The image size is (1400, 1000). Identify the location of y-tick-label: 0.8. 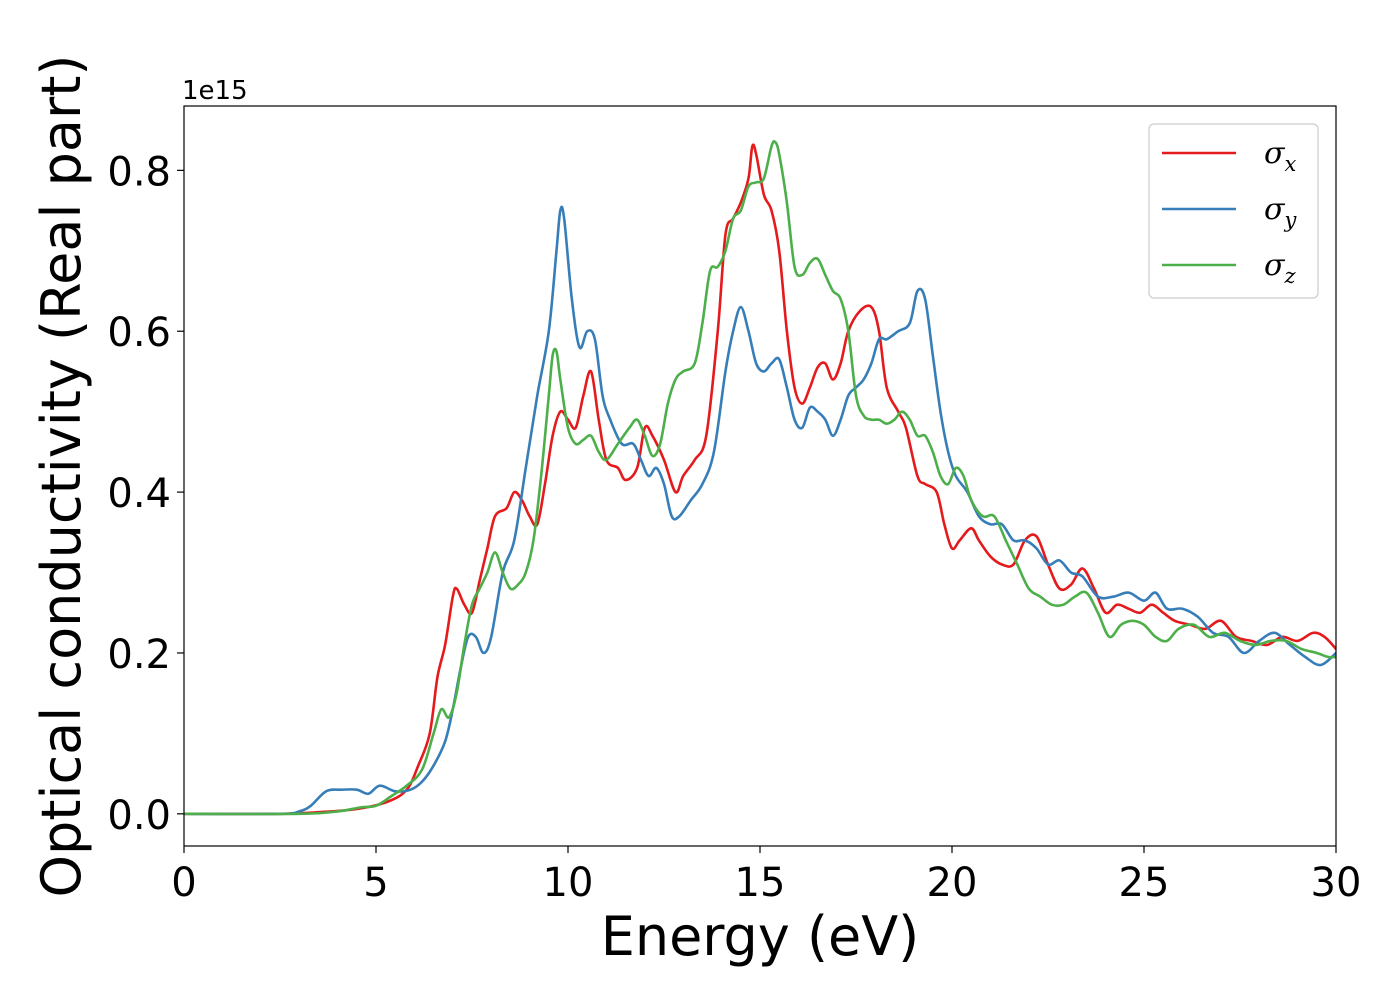
(139, 172).